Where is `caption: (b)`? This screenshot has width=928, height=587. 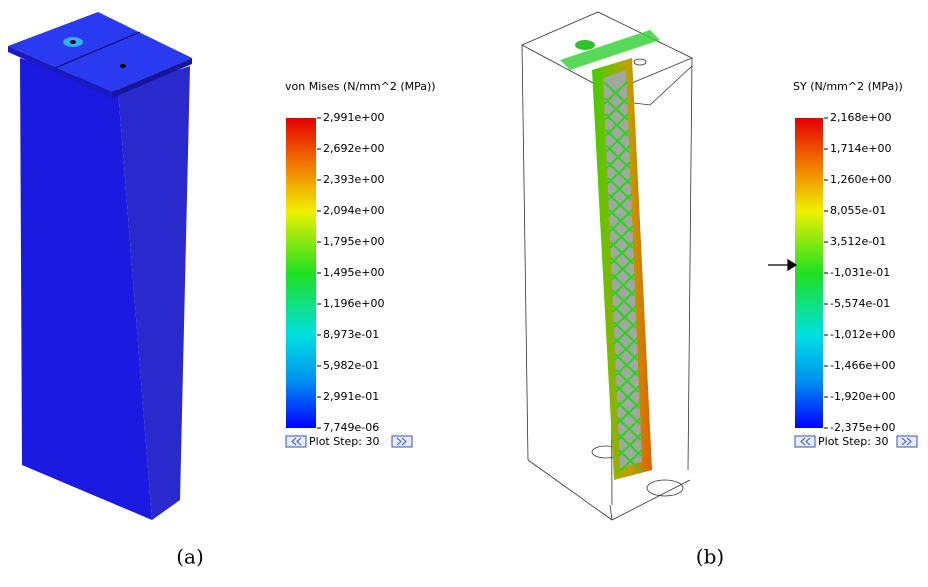 caption: (b) is located at coordinates (710, 557).